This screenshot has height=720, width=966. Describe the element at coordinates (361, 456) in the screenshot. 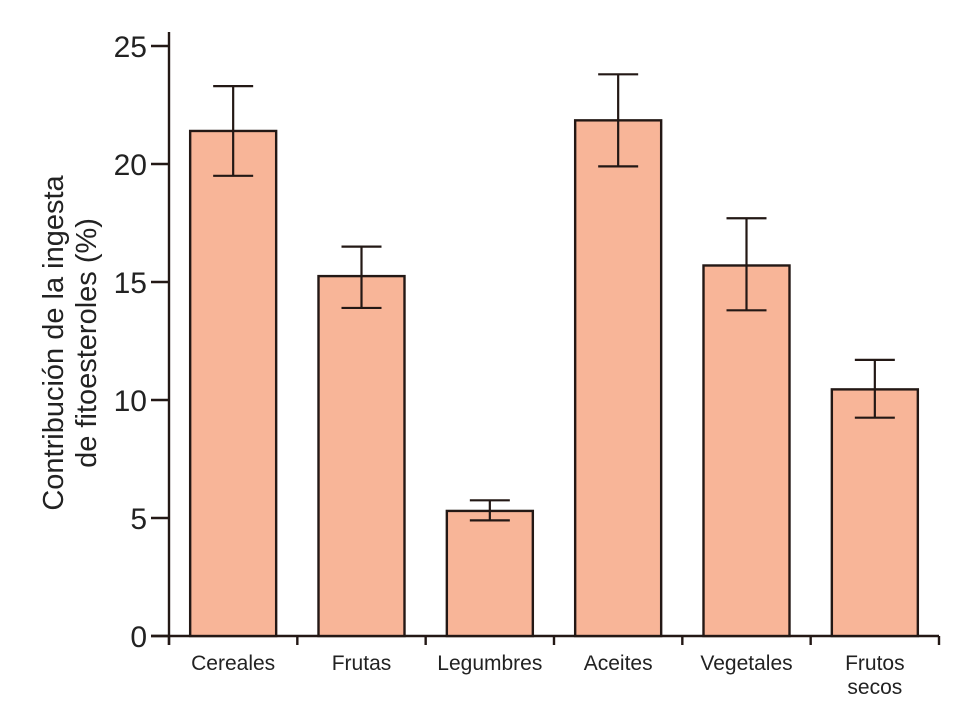

I see `bar-frutas` at that location.